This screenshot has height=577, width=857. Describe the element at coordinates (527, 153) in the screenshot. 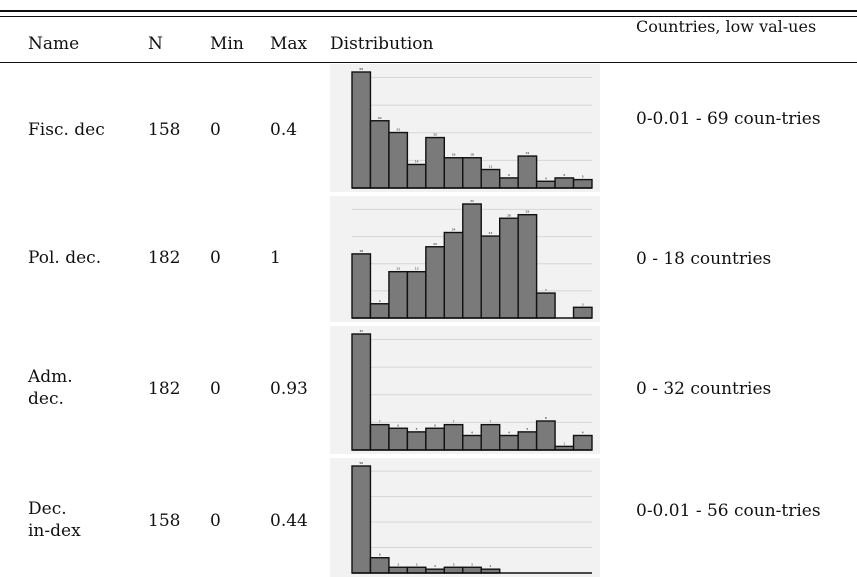

I see `bar-count-label: 19` at that location.